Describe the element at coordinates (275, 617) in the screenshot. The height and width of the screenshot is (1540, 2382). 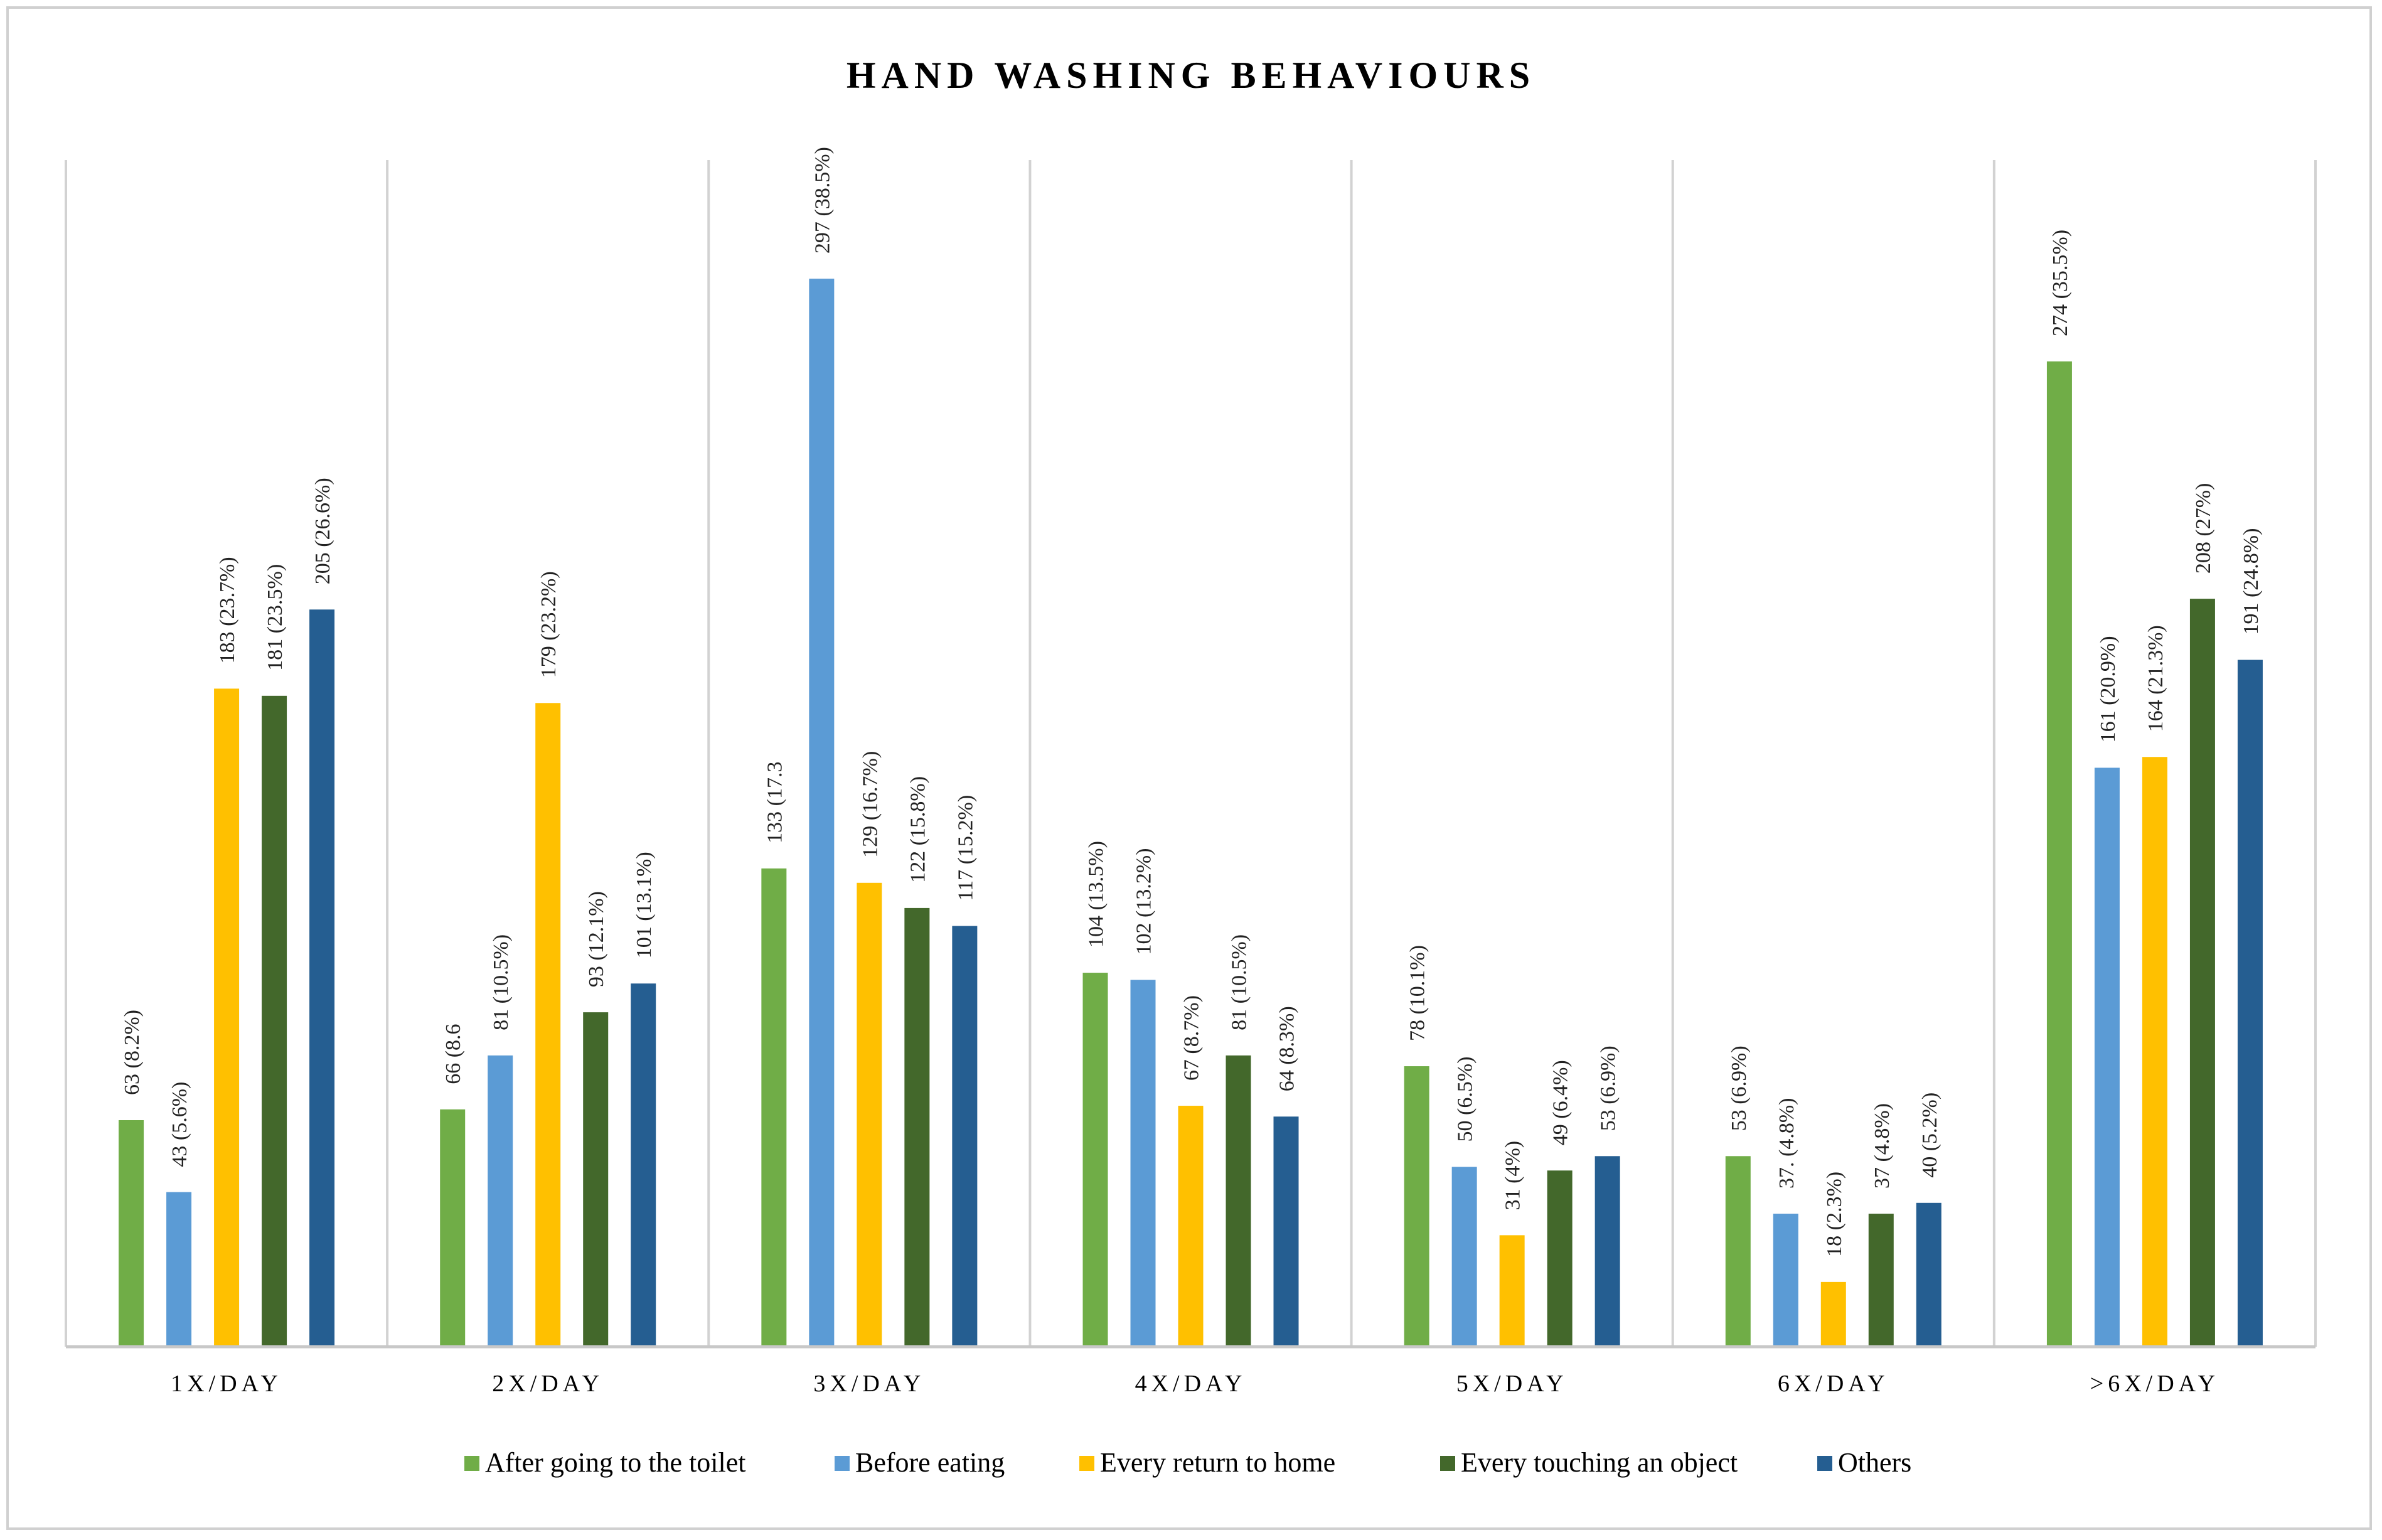
I see `data-label: 181 (23.5%)` at that location.